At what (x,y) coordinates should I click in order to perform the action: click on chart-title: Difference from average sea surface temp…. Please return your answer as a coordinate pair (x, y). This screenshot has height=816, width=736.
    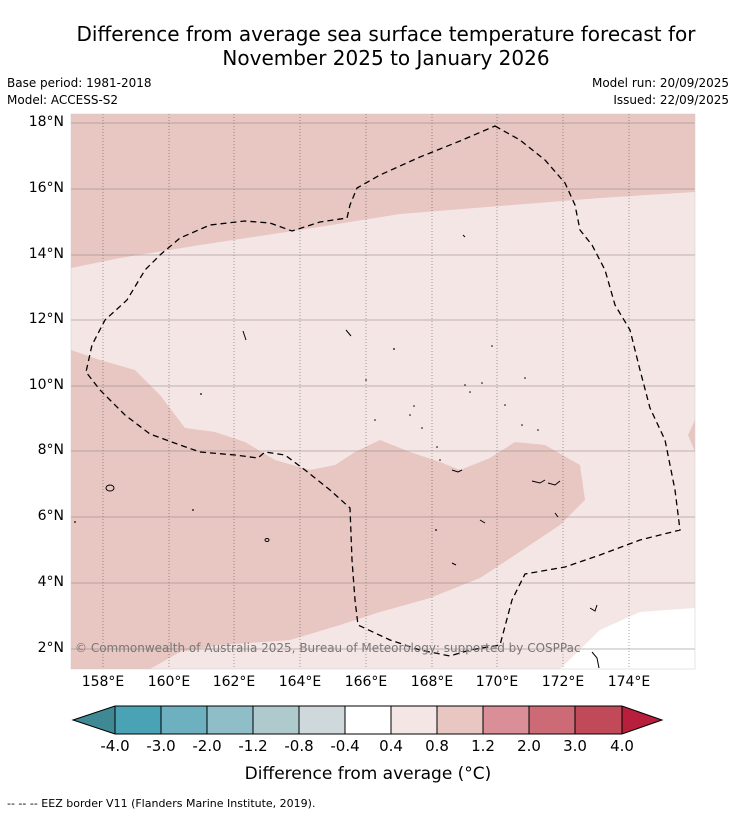
    Looking at the image, I should click on (386, 46).